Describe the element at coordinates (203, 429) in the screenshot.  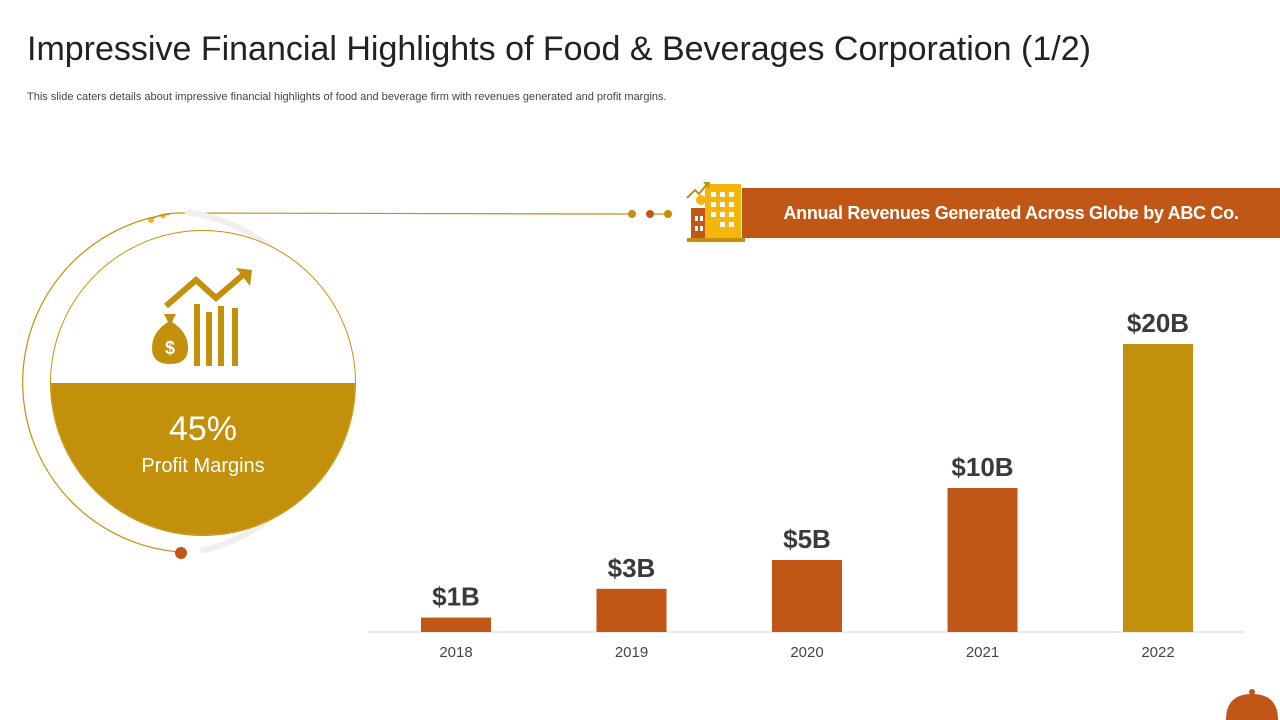
I see `profit-value: 45%` at that location.